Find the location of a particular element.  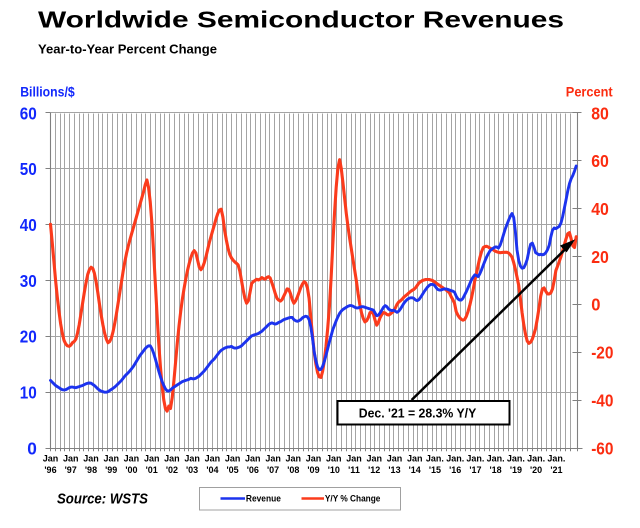

svg-text: '04 is located at coordinates (212, 470).